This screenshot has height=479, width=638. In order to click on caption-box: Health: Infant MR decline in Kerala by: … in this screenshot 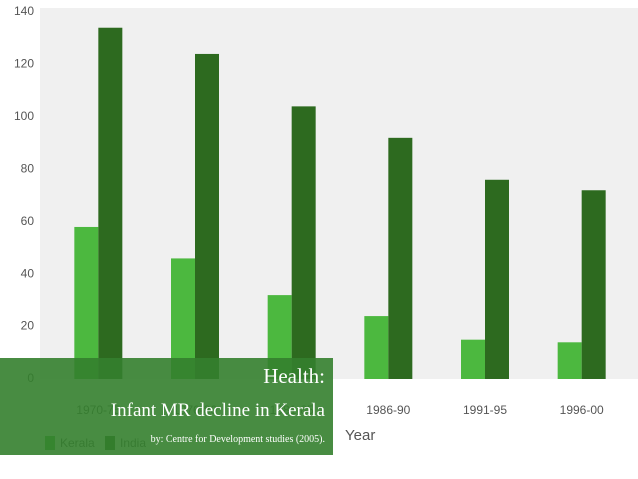, I will do `click(166, 406)`.